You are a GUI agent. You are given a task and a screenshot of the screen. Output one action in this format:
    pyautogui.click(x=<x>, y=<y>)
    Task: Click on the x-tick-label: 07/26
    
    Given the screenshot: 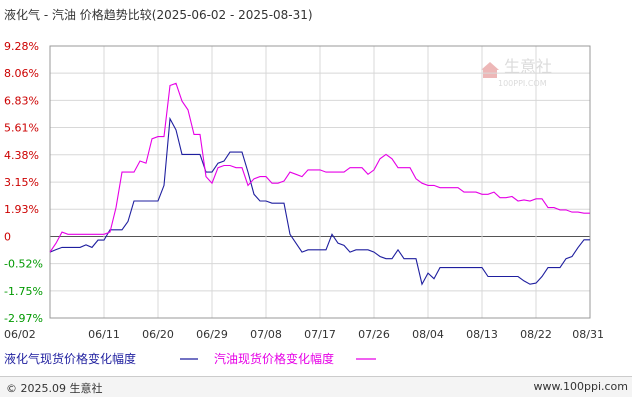 What is the action you would take?
    pyautogui.click(x=374, y=334)
    